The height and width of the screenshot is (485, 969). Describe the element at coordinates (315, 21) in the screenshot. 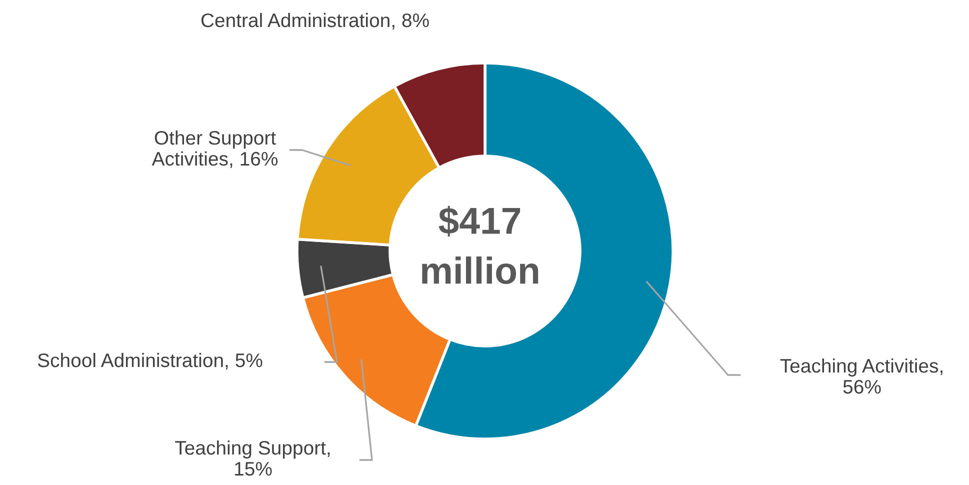

I see `slice-label: Central Administration, 8%` at that location.